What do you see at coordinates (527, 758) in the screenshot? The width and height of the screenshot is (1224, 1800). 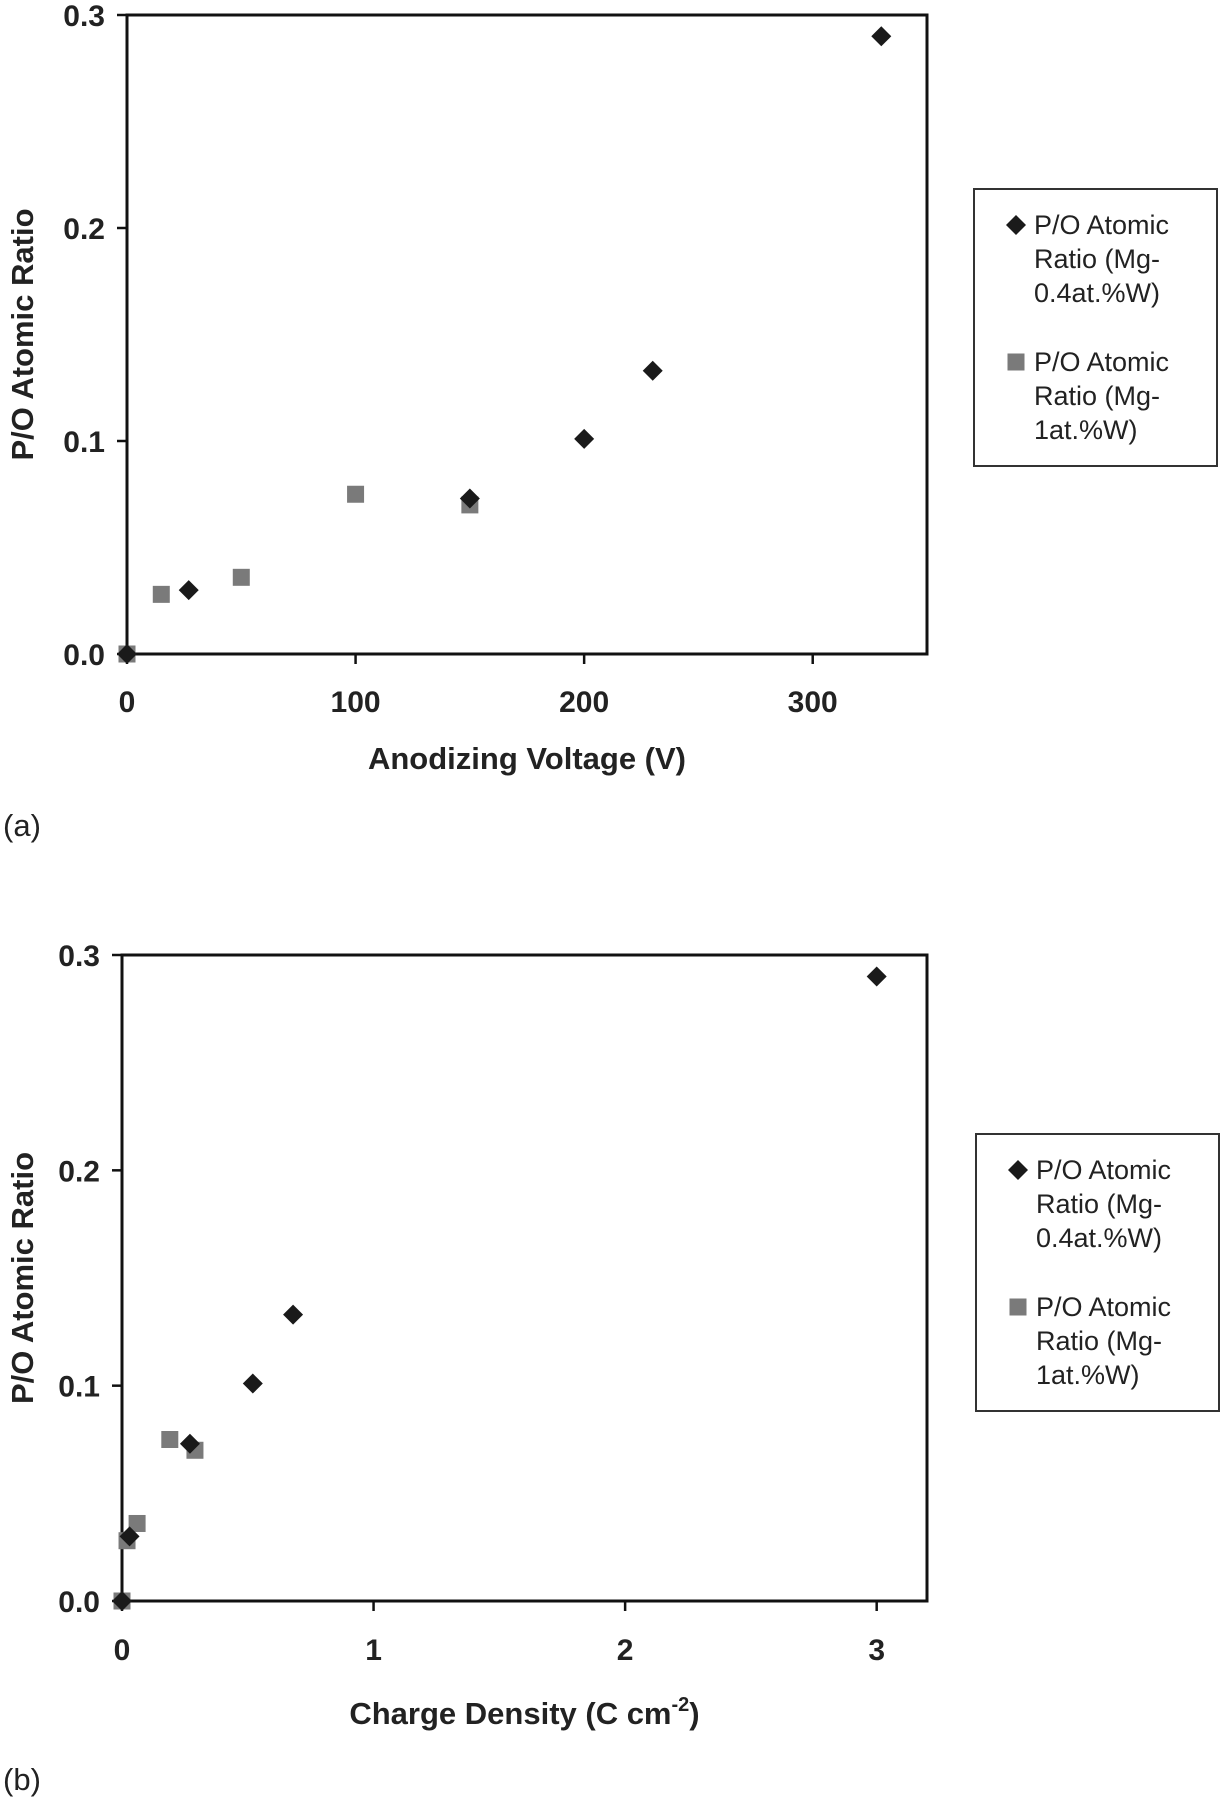 I see `x-axis-label: Anodizing Voltage (V)` at bounding box center [527, 758].